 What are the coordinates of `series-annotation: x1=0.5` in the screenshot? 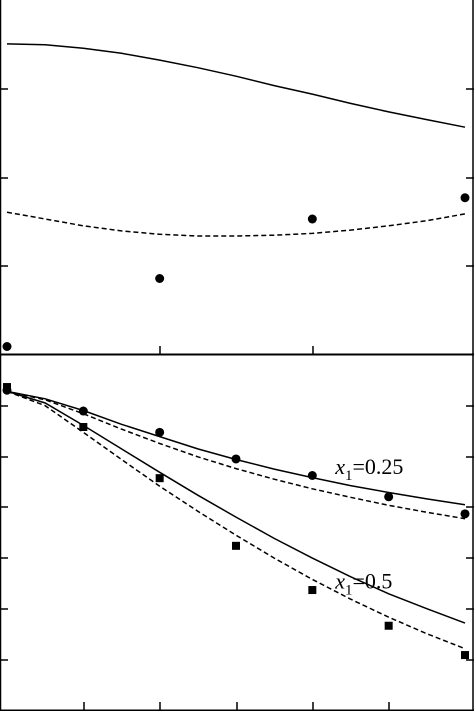 It's located at (363, 583).